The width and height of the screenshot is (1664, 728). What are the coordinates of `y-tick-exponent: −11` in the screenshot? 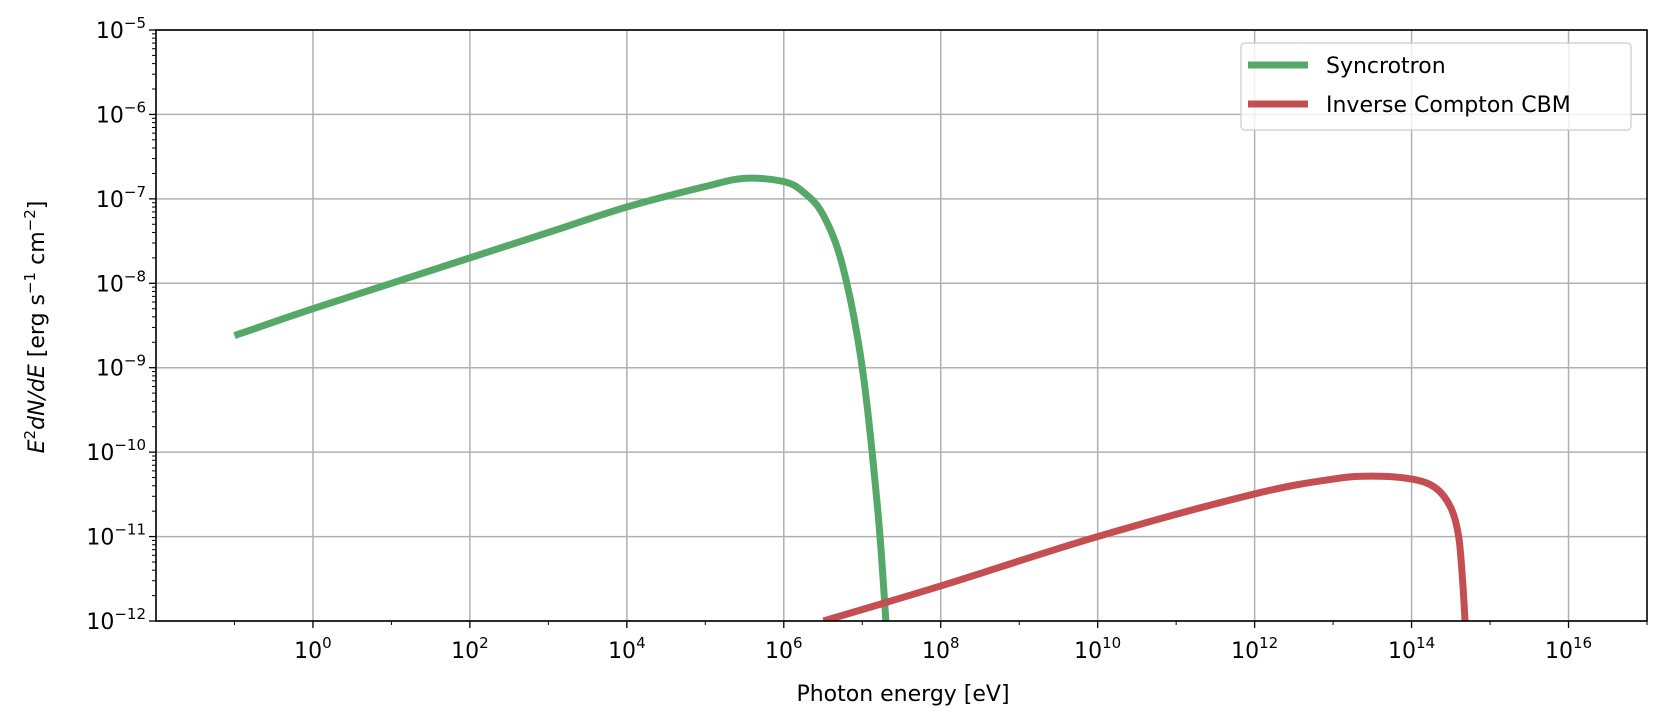 It's located at (130, 530).